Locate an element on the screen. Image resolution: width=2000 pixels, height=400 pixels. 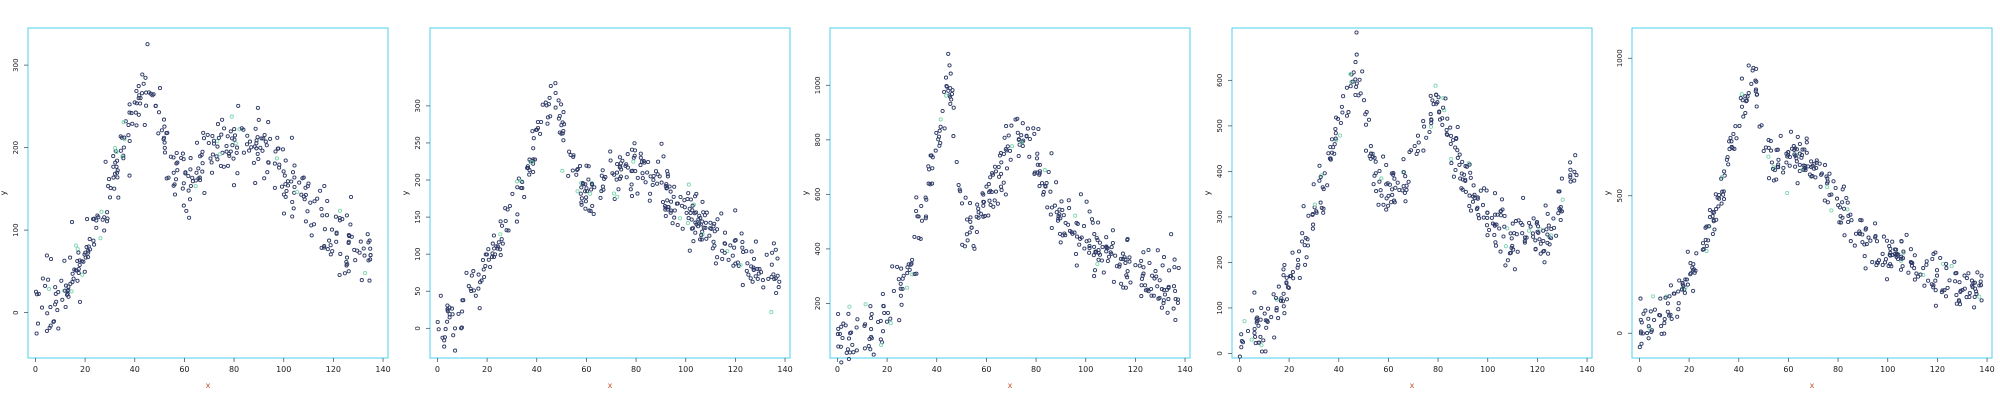
y-tick-label: 200 is located at coordinates (418, 179).